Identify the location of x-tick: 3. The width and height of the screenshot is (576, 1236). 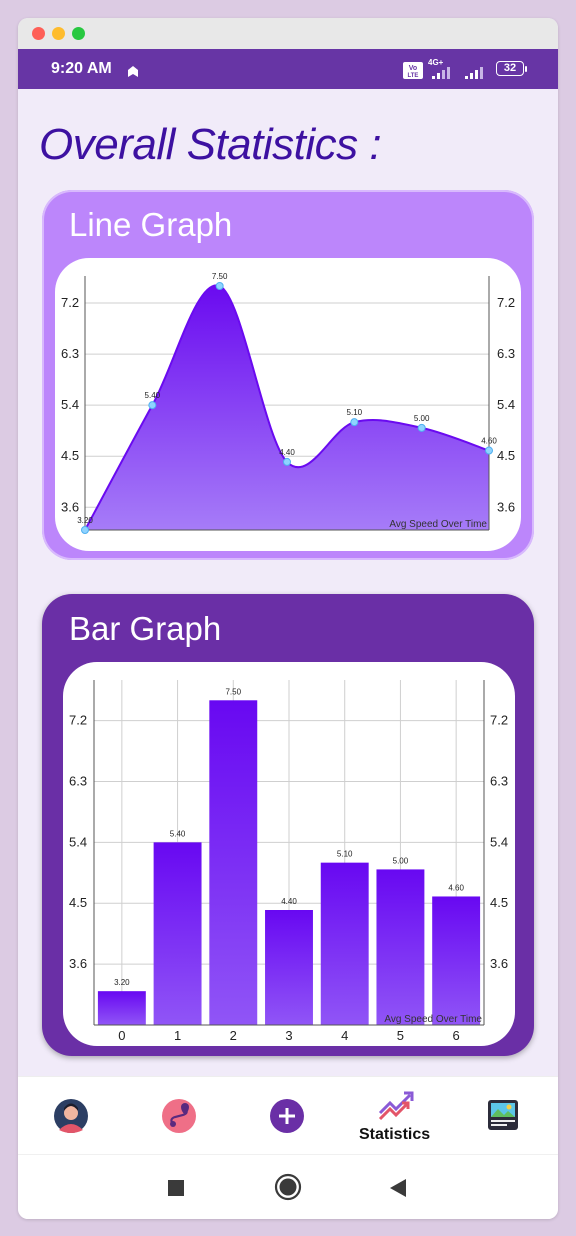
(288, 1035).